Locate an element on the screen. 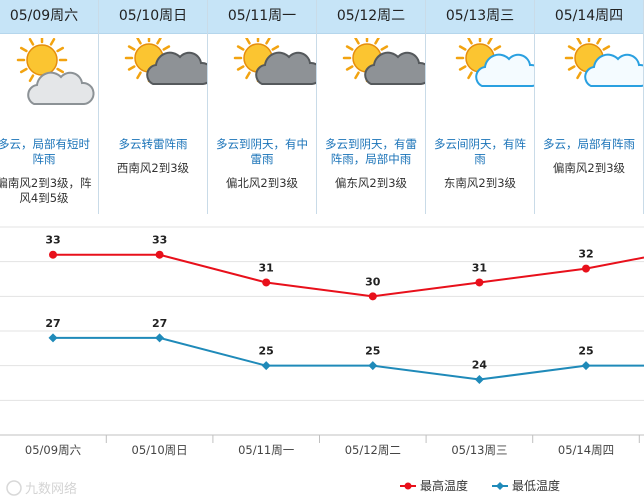 The width and height of the screenshot is (644, 502). day-date: 05/14周四 is located at coordinates (589, 17).